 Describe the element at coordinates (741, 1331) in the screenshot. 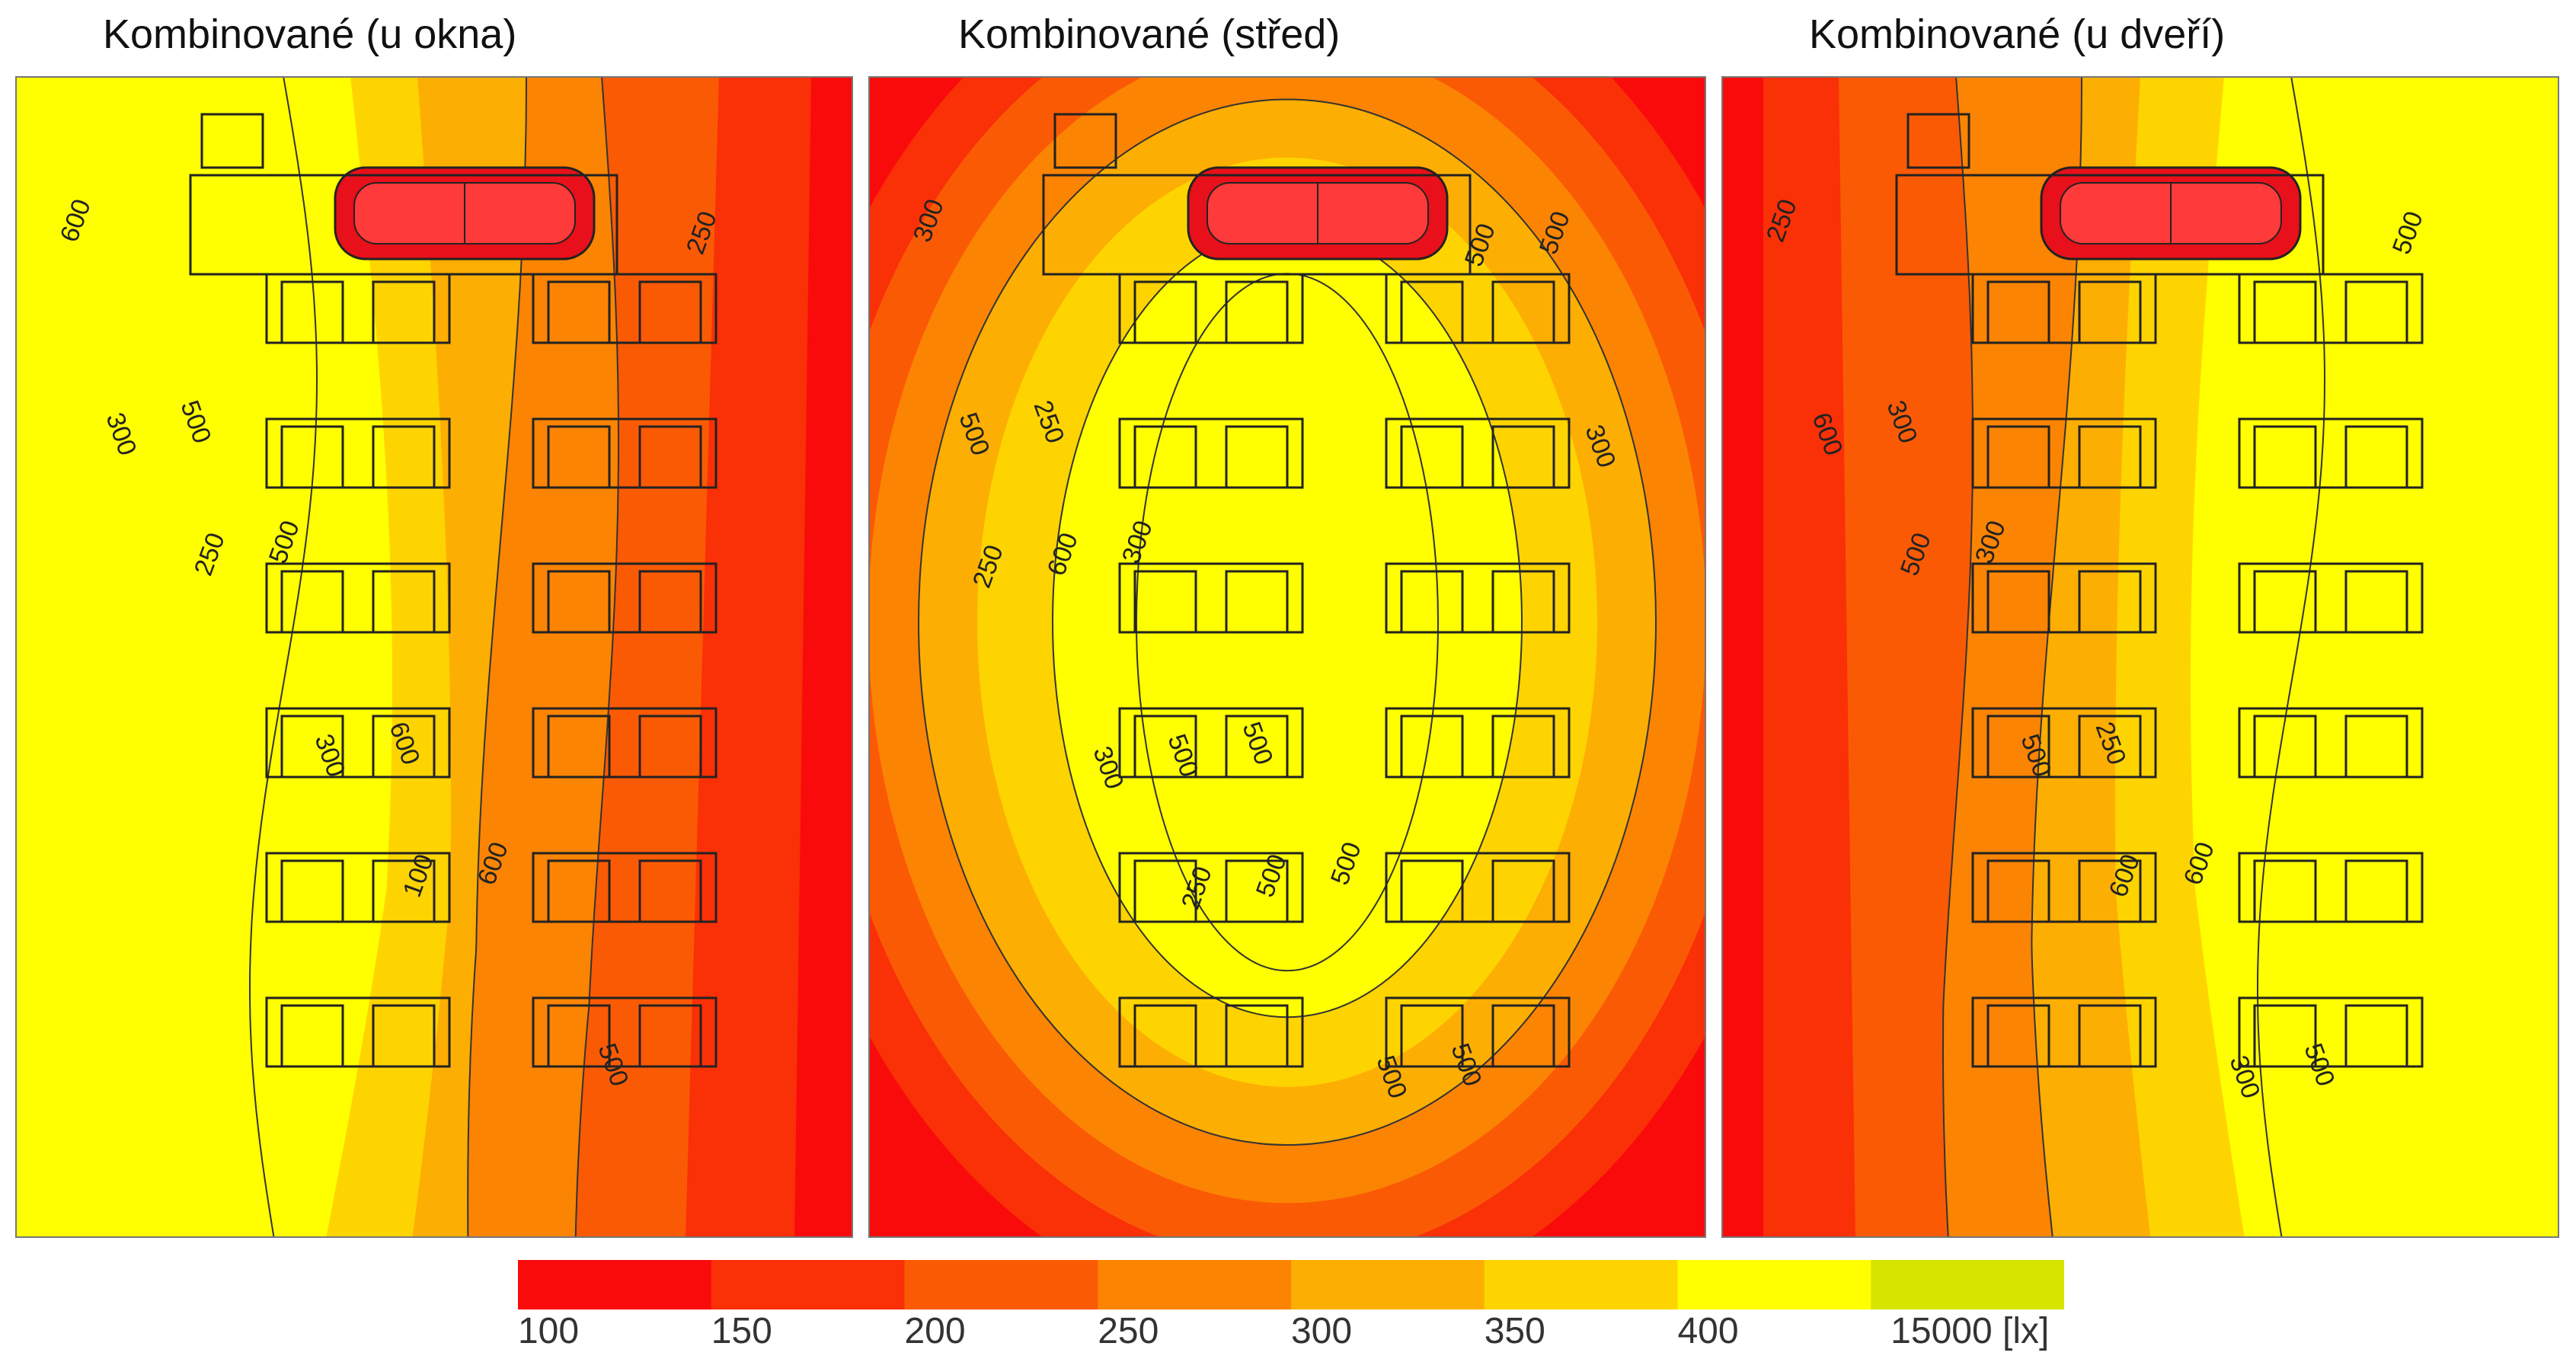

I see `legend-tick-label: 150` at that location.